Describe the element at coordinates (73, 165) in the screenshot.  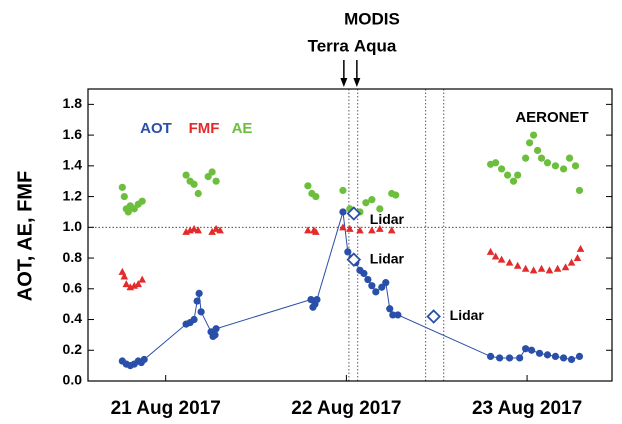
I see `y-tick-label: 1.4` at that location.